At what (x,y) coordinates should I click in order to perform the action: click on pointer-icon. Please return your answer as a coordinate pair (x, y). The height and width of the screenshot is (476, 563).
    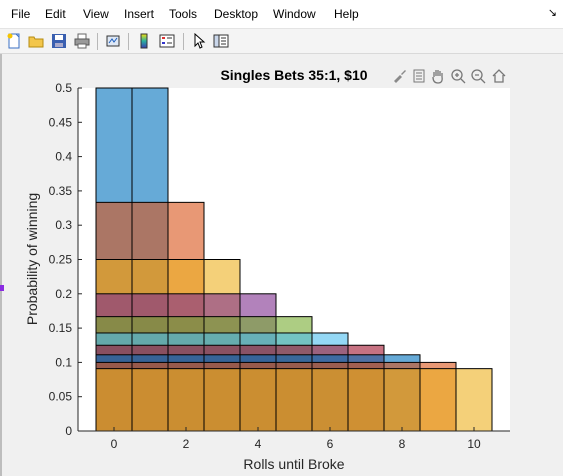
    Looking at the image, I should click on (199, 41).